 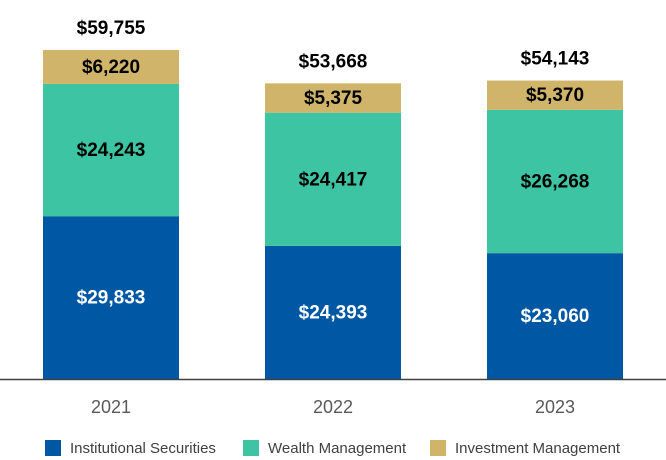 I want to click on segment-label: $24,393, so click(x=333, y=312).